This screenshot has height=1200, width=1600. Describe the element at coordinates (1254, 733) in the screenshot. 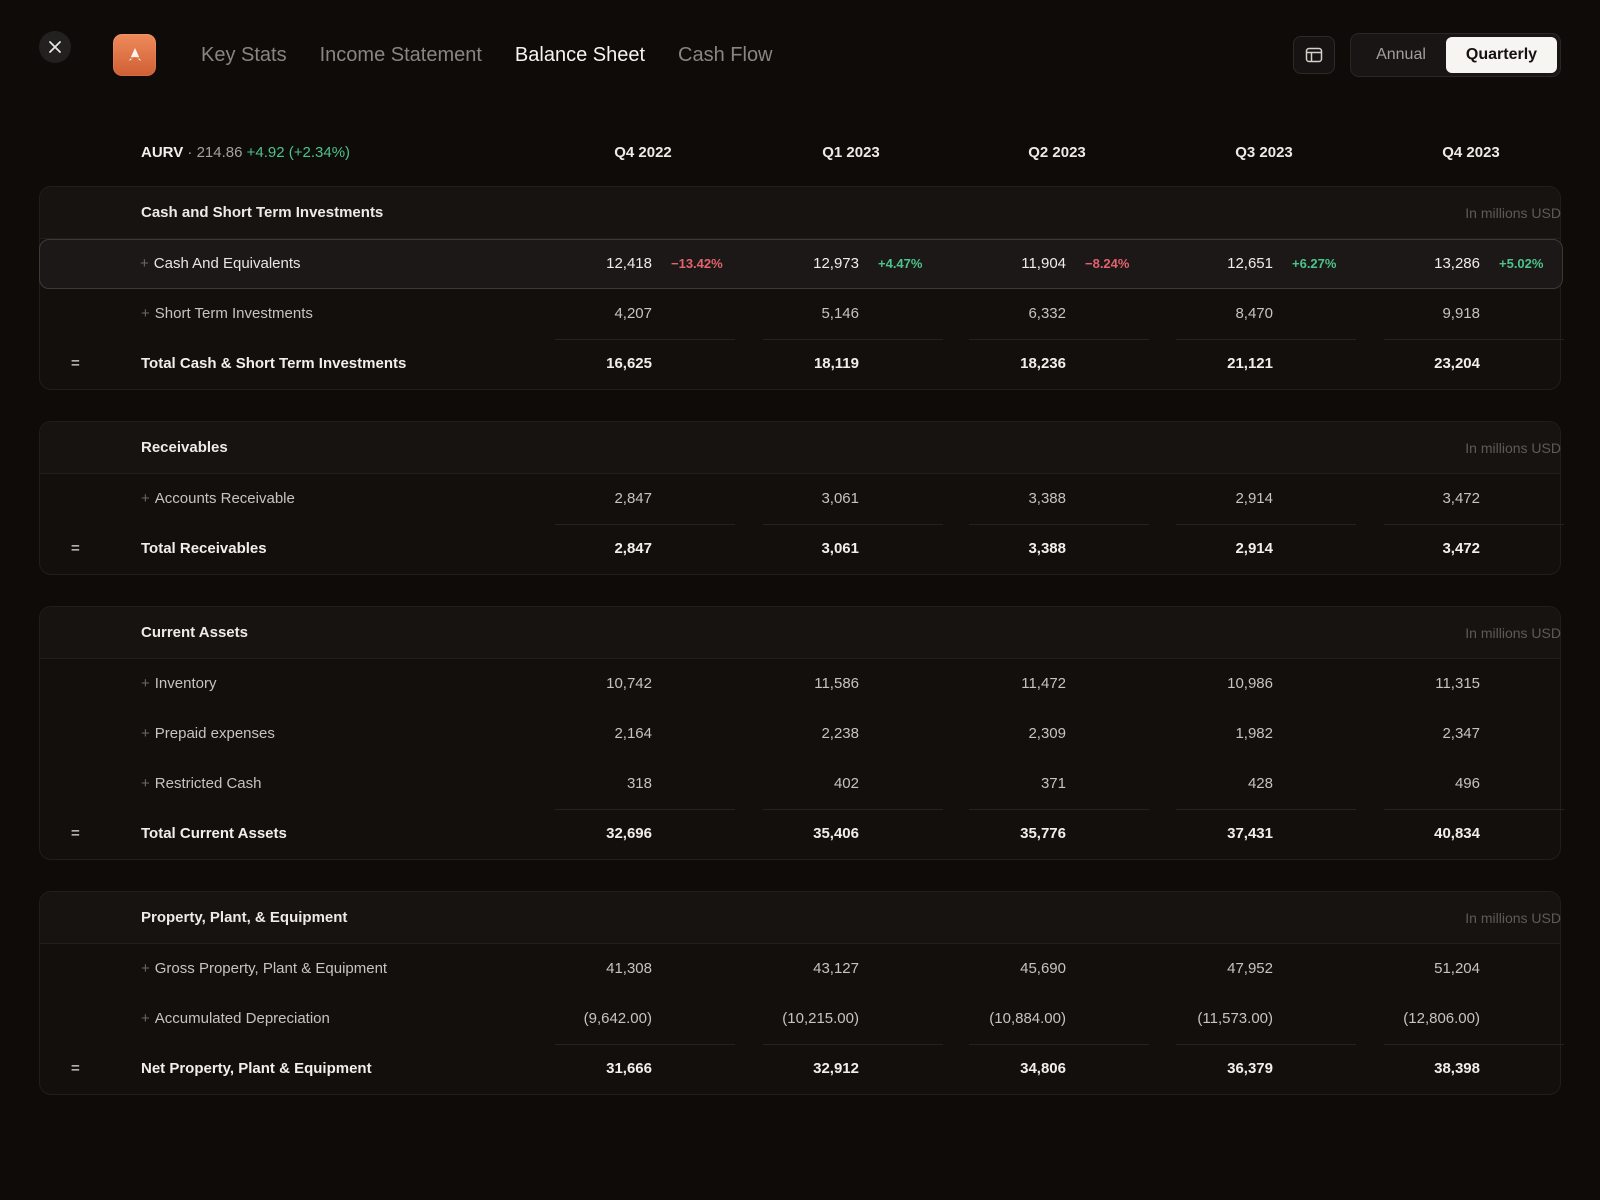

I see `cell-value: 1,982` at that location.